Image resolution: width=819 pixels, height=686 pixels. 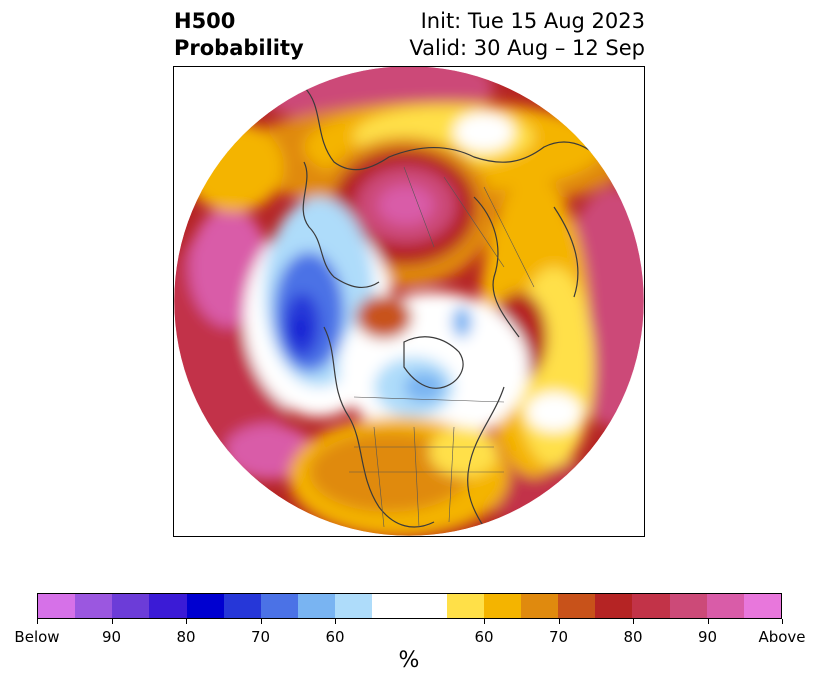 What do you see at coordinates (462, 322) in the screenshot?
I see `small-trough` at bounding box center [462, 322].